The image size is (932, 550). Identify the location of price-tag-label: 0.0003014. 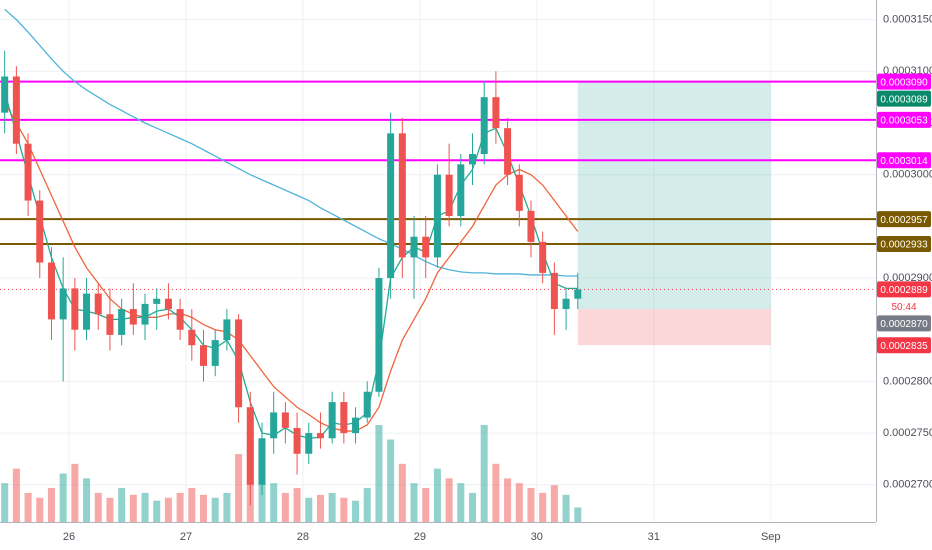
(904, 161).